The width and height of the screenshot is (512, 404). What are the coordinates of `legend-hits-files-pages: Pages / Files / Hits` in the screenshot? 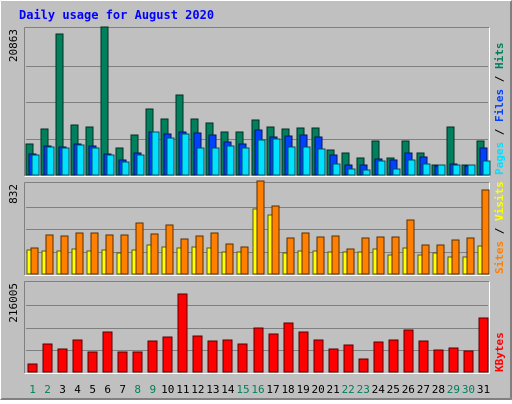 It's located at (499, 109).